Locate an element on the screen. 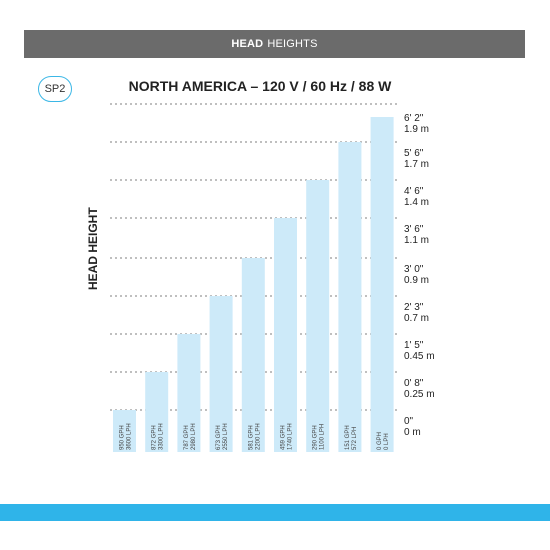 This screenshot has height=550, width=550. y-tick-label-ft: 3' 6" is located at coordinates (414, 229).